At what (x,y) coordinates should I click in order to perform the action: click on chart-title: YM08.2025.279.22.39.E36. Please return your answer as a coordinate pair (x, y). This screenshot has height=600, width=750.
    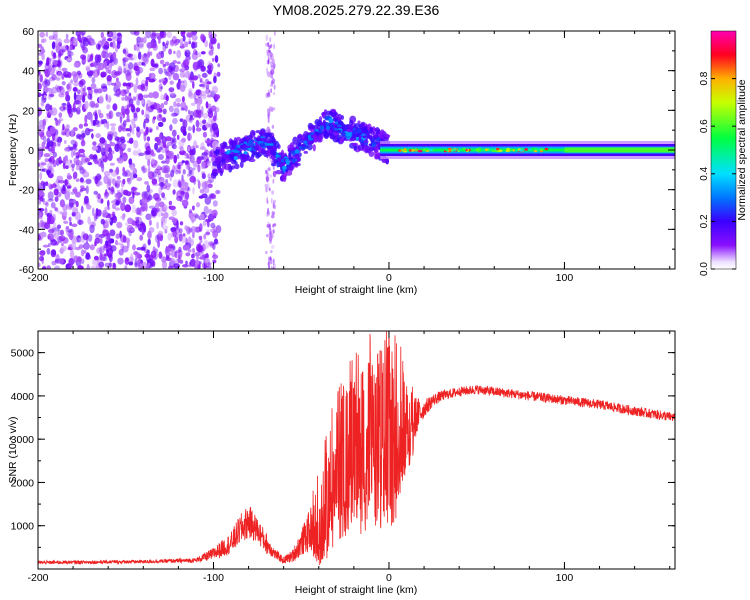
    Looking at the image, I should click on (356, 10).